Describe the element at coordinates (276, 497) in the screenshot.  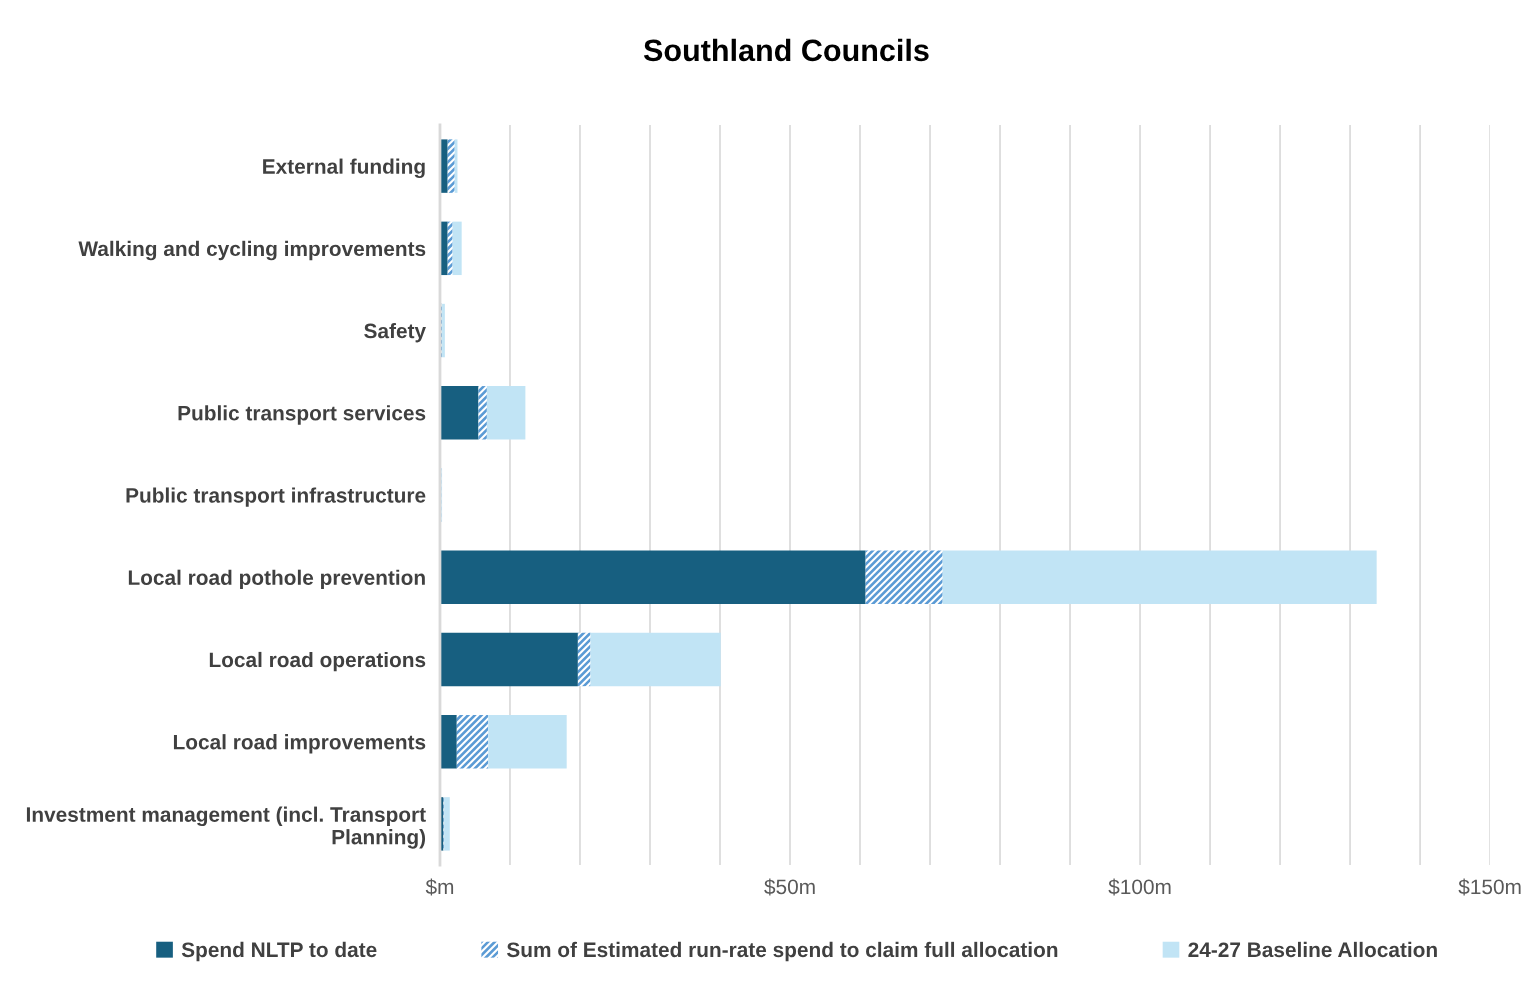
I see `y-tick-label: Public transport infrastructure` at that location.